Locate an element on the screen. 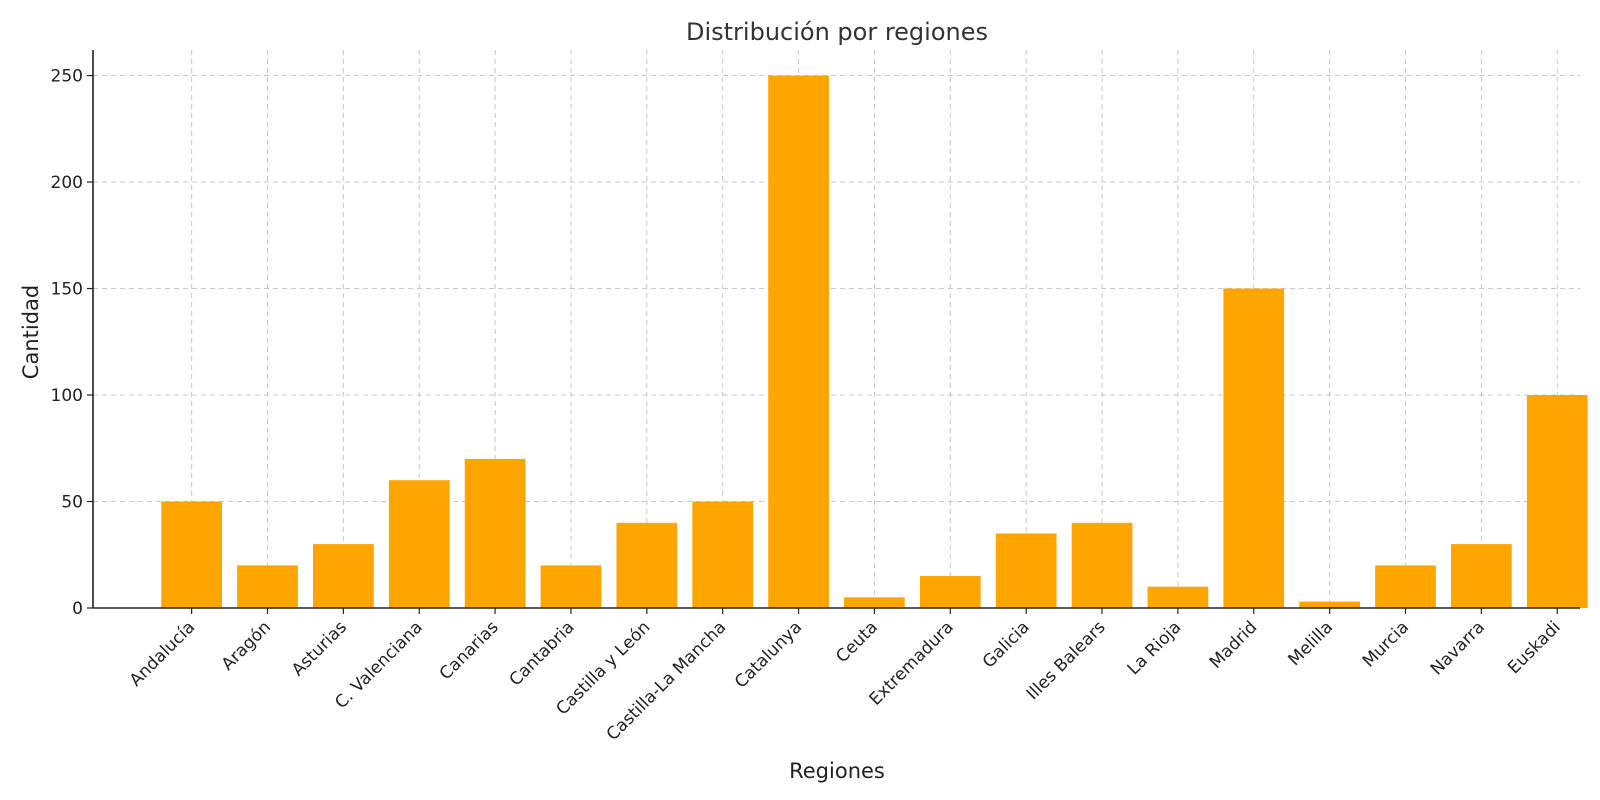  y-tick-label: 0 is located at coordinates (77, 609).